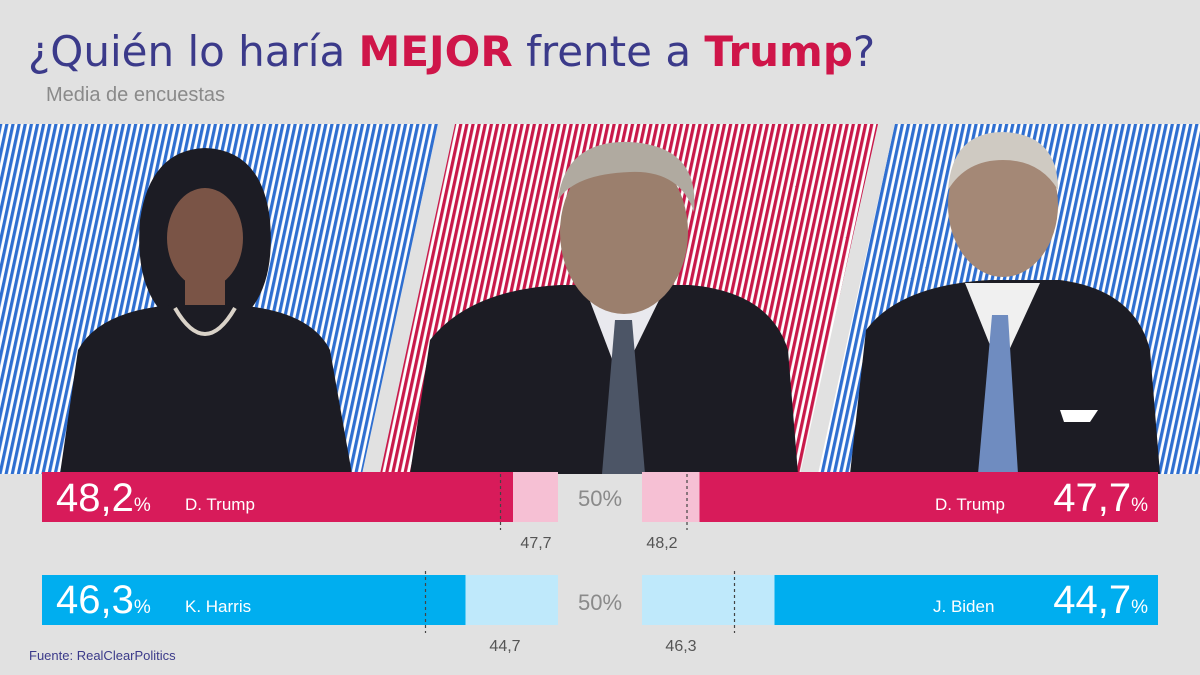 This screenshot has height=675, width=1200. What do you see at coordinates (600, 602) in the screenshot?
I see `center-50-label-dem-row: 50%` at bounding box center [600, 602].